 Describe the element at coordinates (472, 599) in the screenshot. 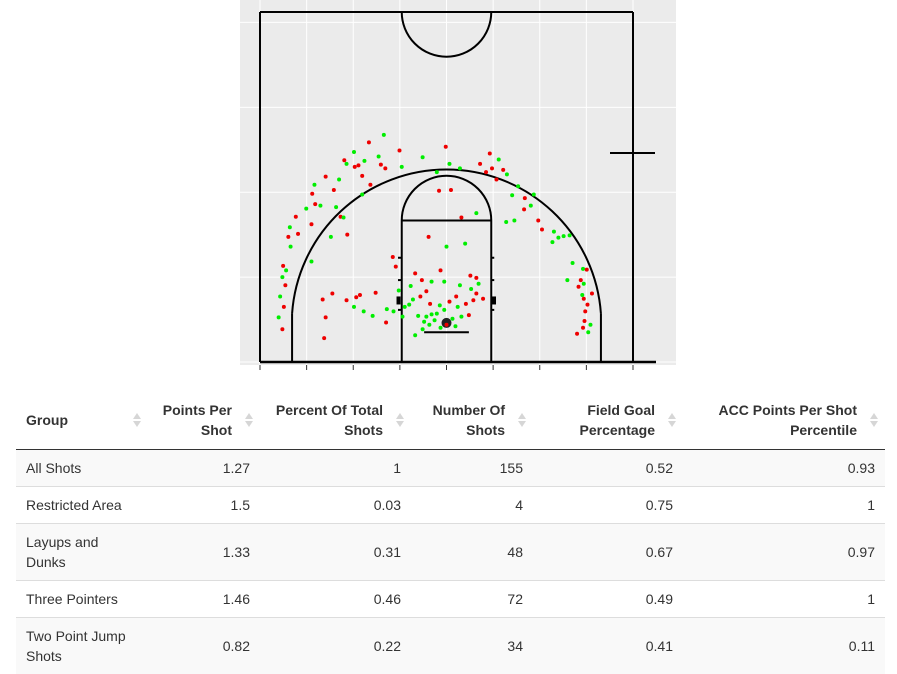

I see `cell-number-of-shots: 72` at that location.